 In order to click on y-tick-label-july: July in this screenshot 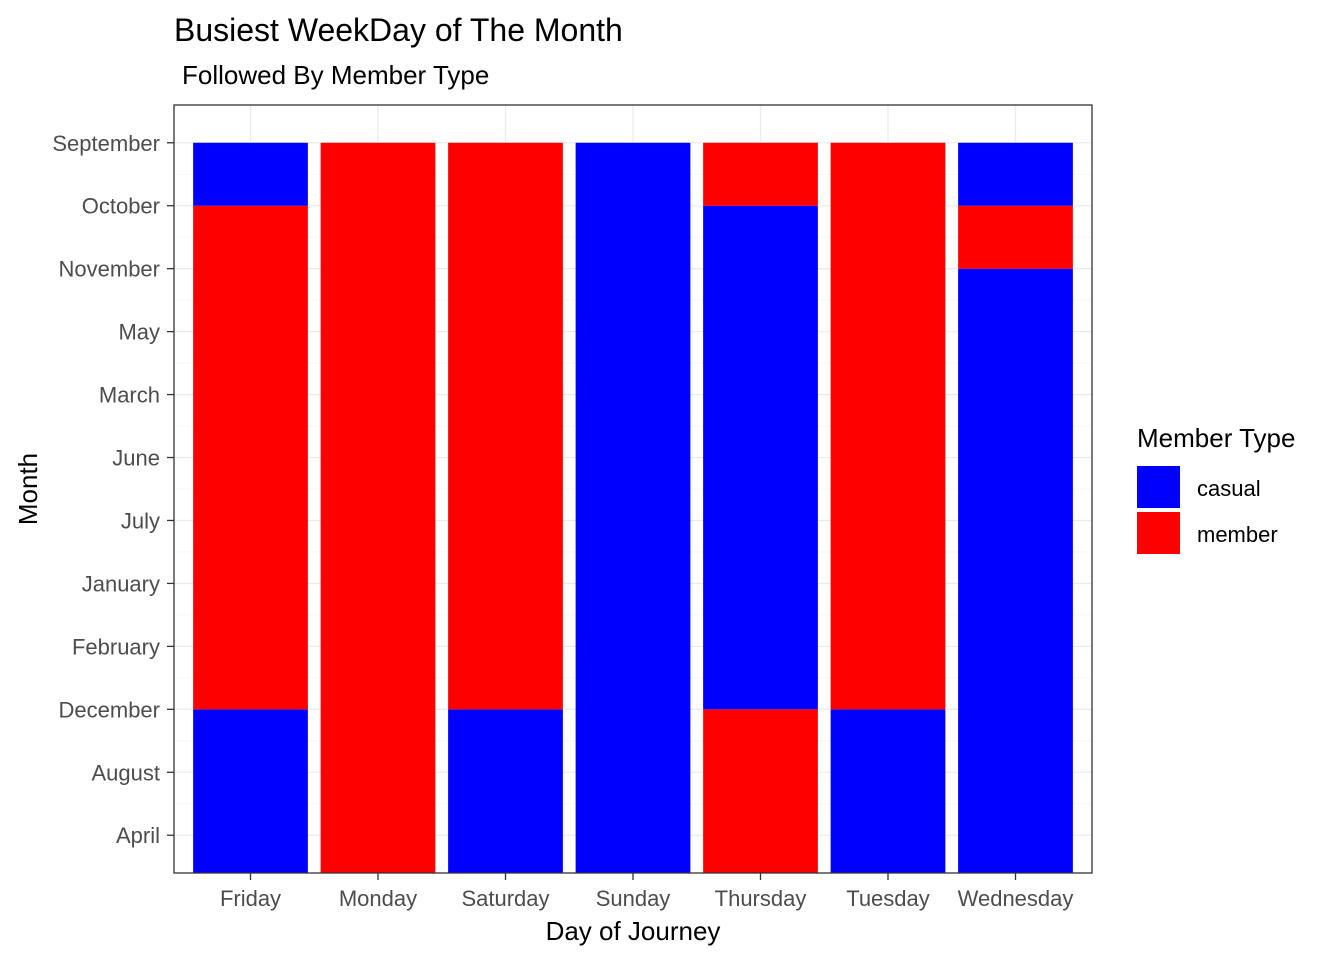, I will do `click(140, 520)`.